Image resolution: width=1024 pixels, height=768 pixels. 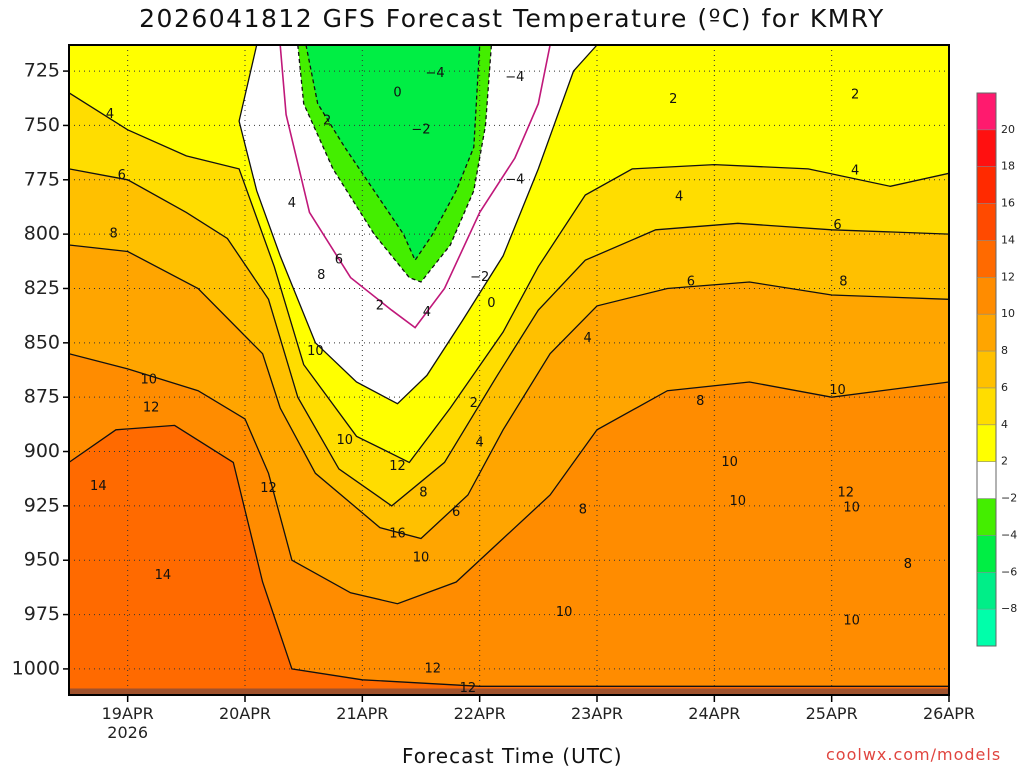 I want to click on contour-label-21: −4, so click(x=514, y=179).